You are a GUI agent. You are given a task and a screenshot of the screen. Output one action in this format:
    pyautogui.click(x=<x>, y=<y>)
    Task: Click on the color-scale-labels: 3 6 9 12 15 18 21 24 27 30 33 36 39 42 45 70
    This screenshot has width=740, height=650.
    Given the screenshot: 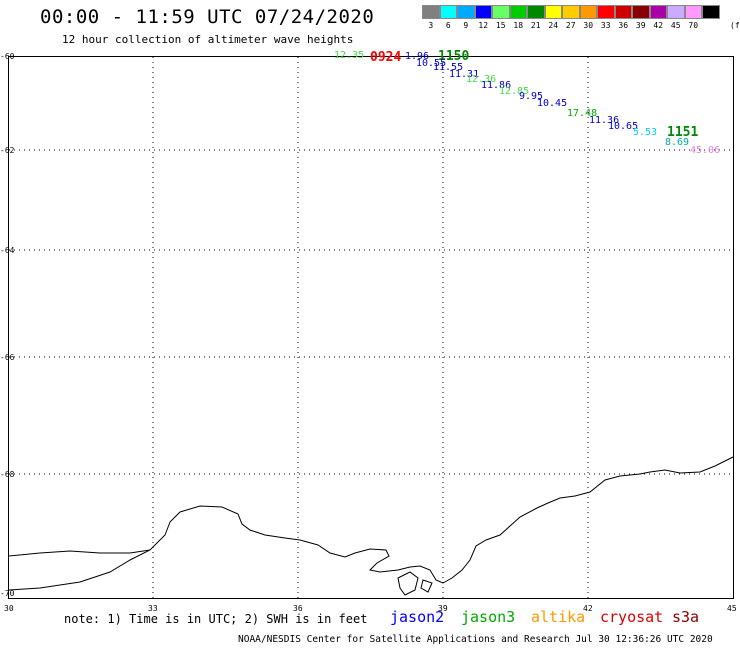 What is the action you would take?
    pyautogui.click(x=562, y=25)
    